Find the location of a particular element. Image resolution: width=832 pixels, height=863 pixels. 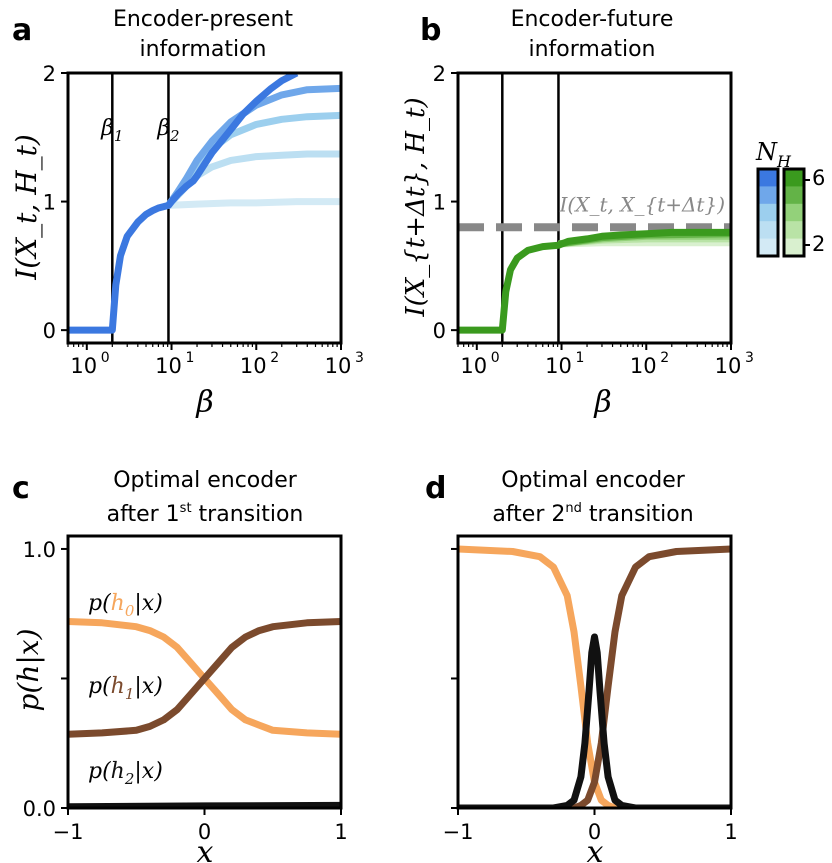

panel-b-series-group is located at coordinates (594, 208).